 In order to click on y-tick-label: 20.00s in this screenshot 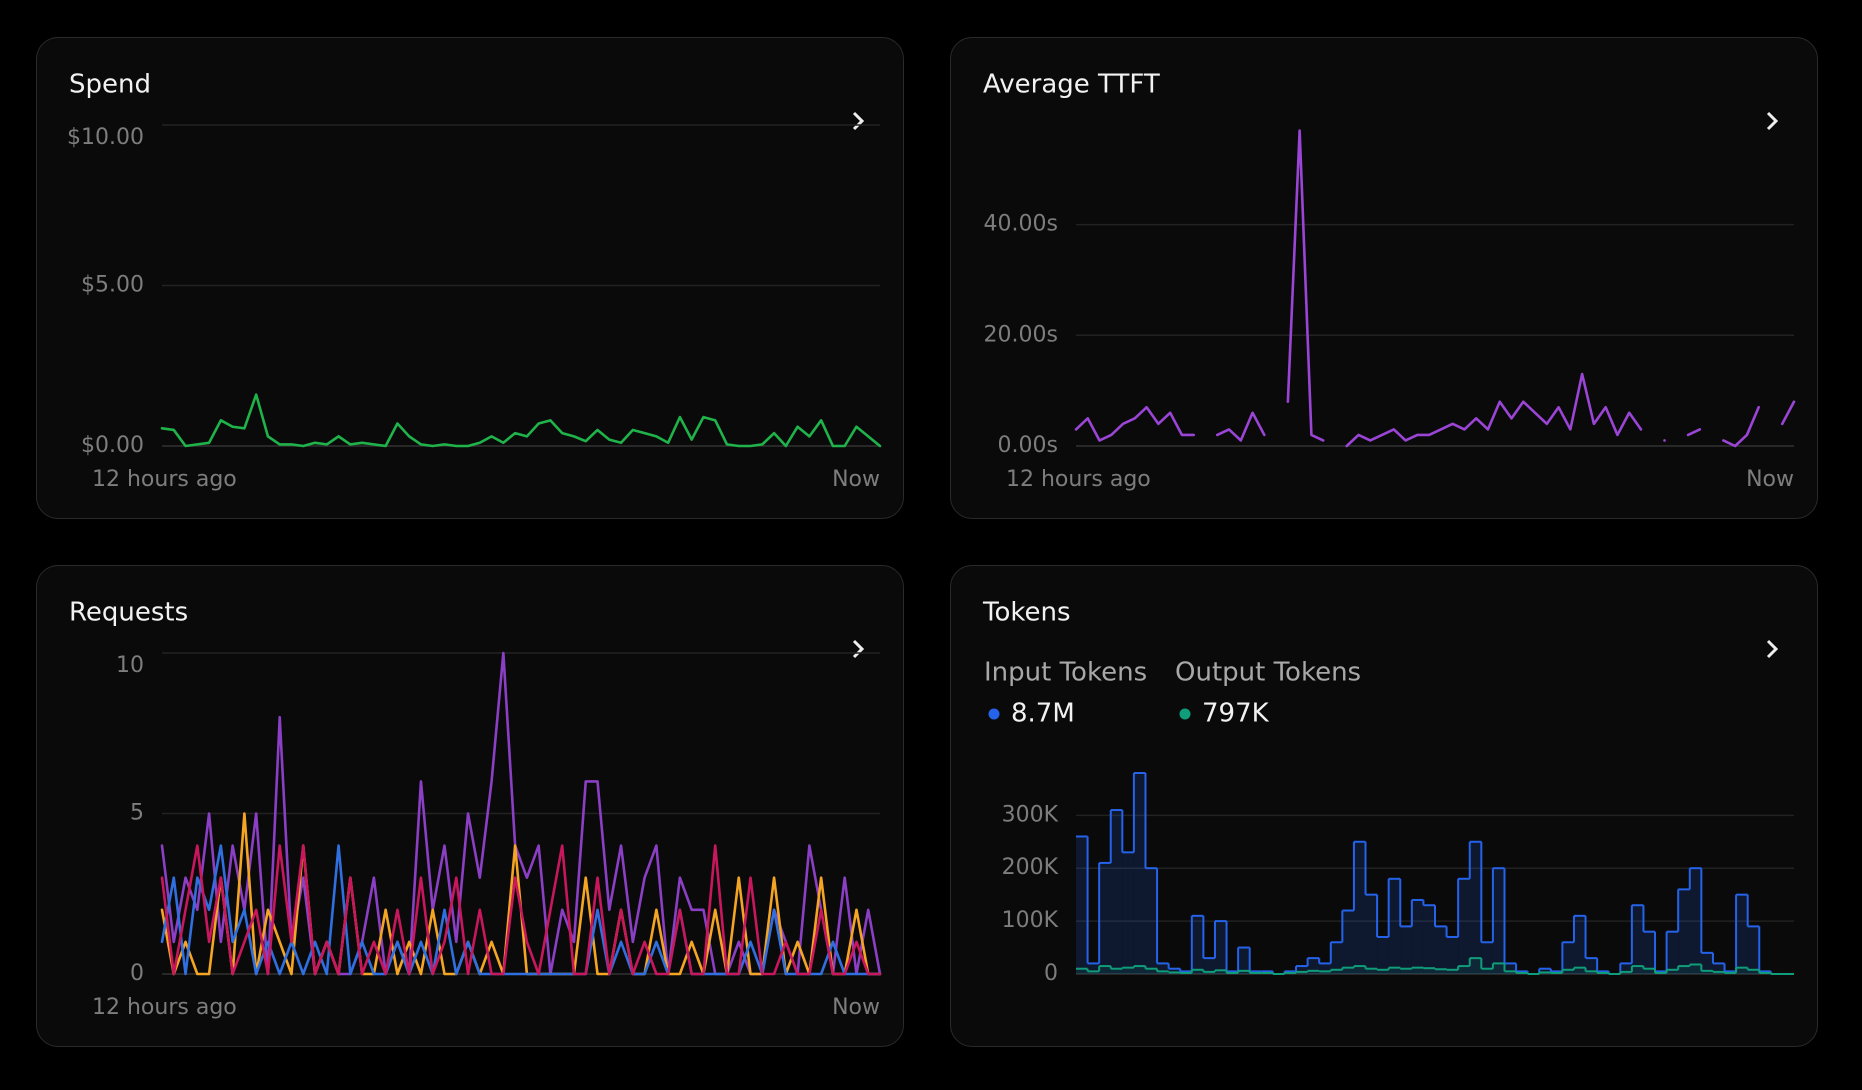, I will do `click(1021, 334)`.